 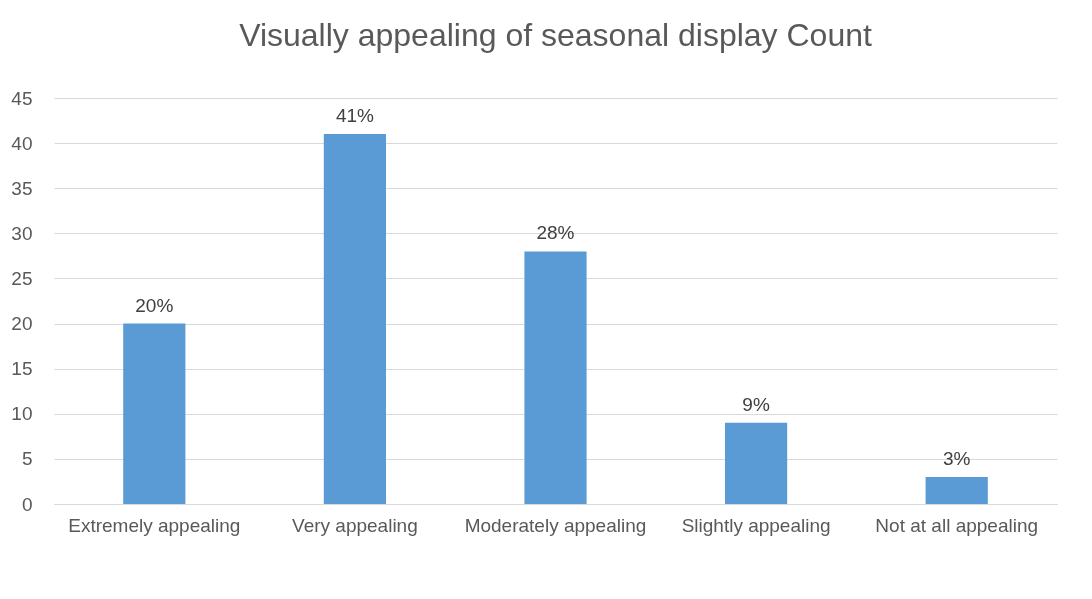 I want to click on data-label: 41%, so click(x=355, y=116).